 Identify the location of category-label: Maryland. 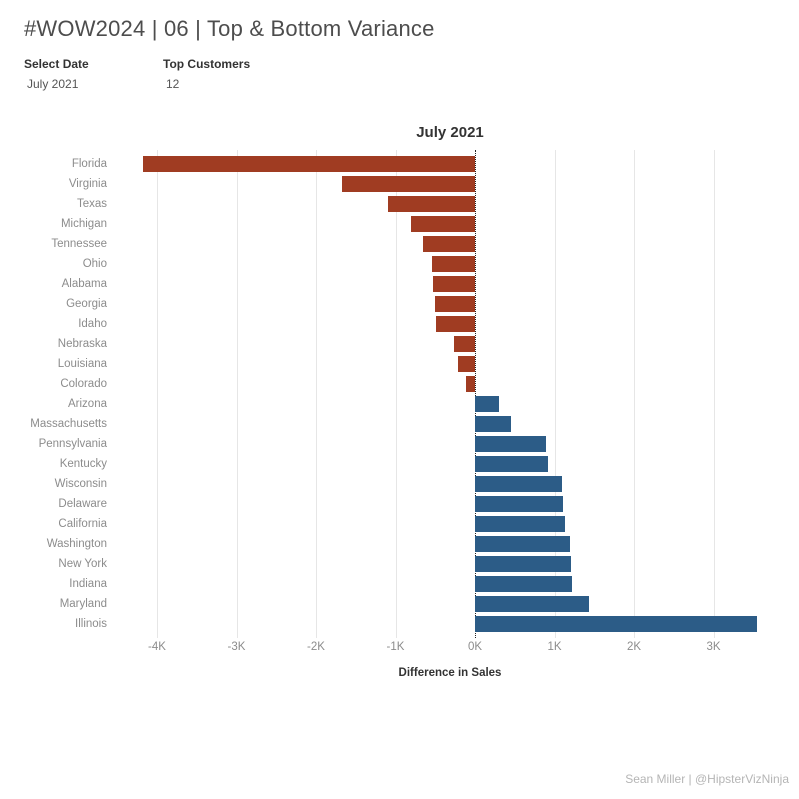
(83, 604).